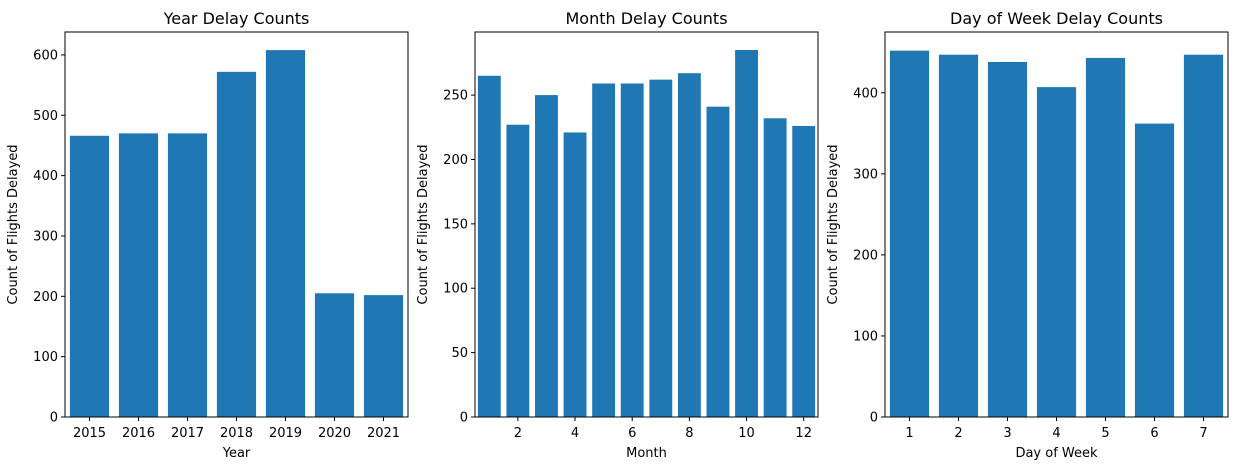 This screenshot has width=1238, height=470. What do you see at coordinates (746, 433) in the screenshot?
I see `x-tick-label: 10` at bounding box center [746, 433].